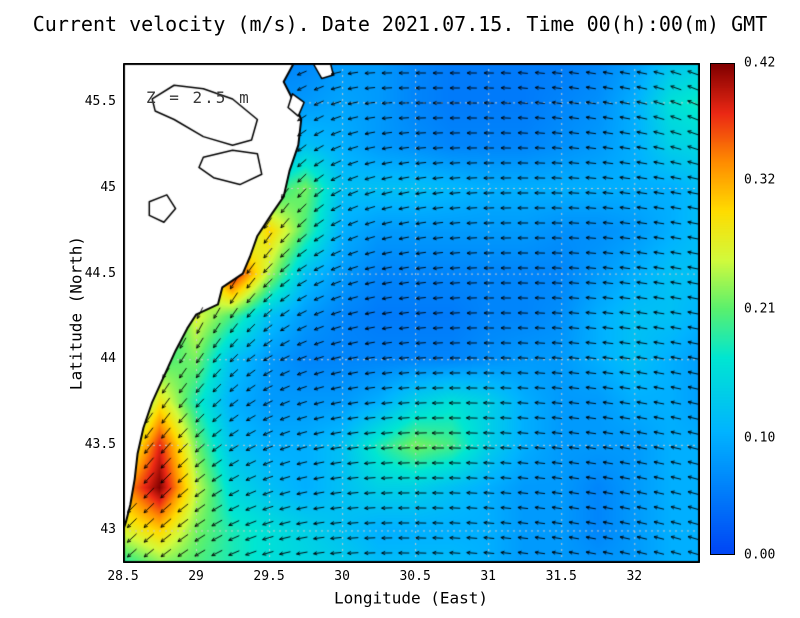  Describe the element at coordinates (76, 313) in the screenshot. I see `y-axis-label: Latitude (North)` at that location.